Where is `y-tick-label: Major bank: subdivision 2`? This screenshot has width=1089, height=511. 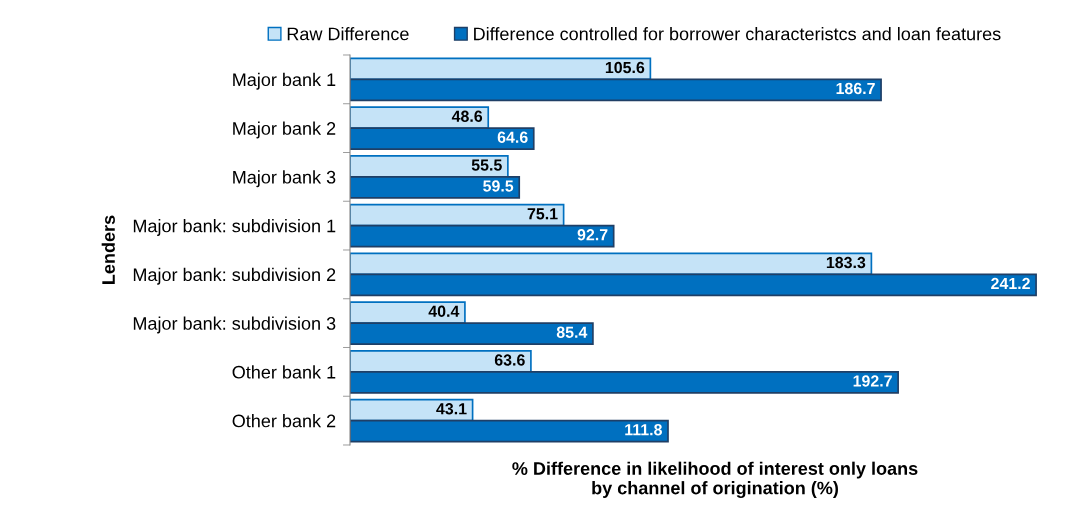
y-tick-label: Major bank: subdivision 2 is located at coordinates (234, 276).